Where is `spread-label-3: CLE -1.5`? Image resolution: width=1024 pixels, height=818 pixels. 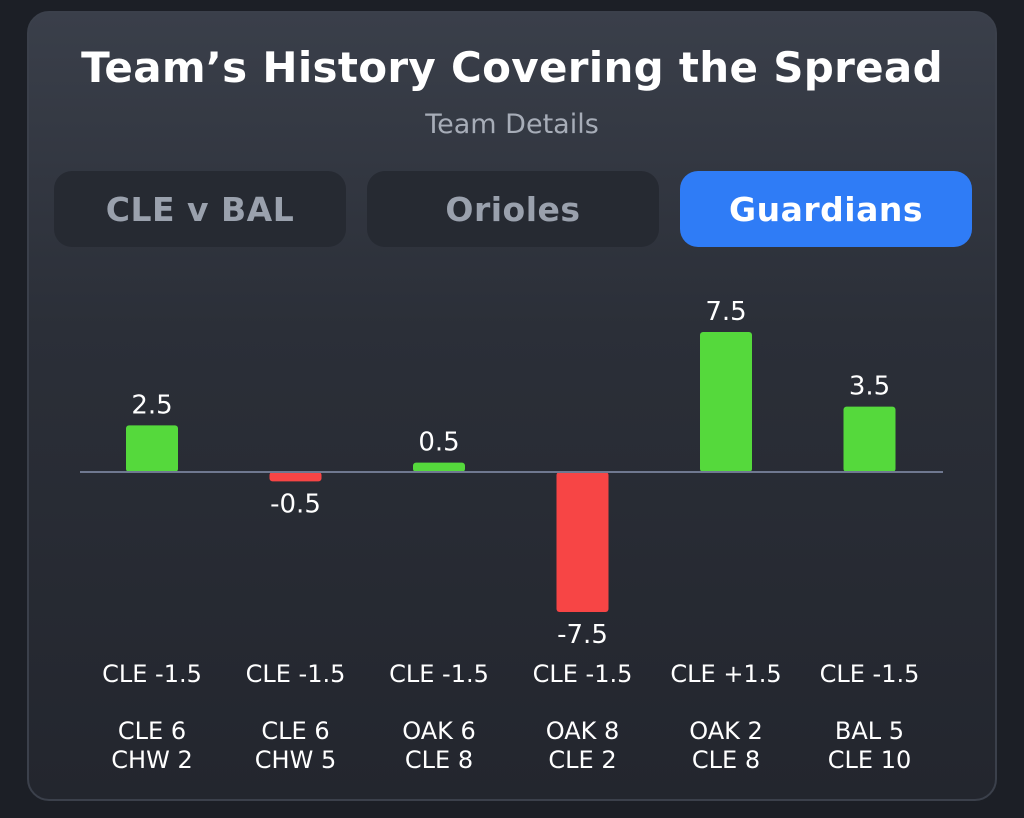 spread-label-3: CLE -1.5 is located at coordinates (439, 674).